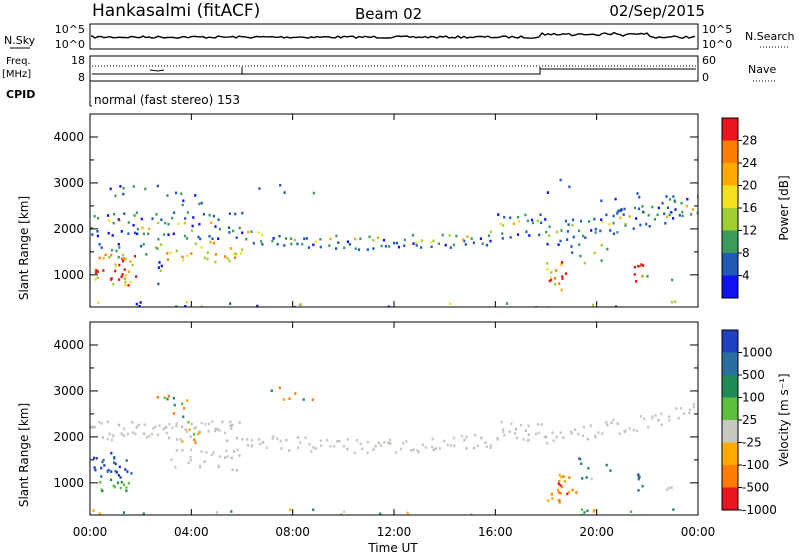 The width and height of the screenshot is (800, 554). What do you see at coordinates (762, 69) in the screenshot?
I see `nave-label: Nave` at bounding box center [762, 69].